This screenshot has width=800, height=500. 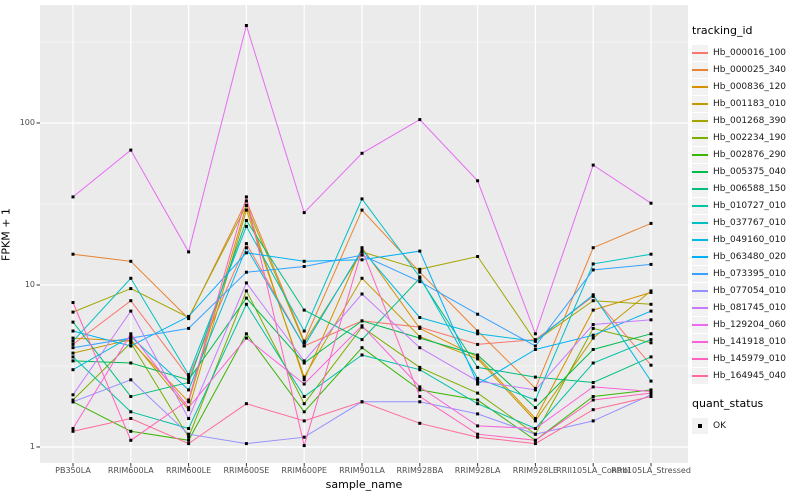 What do you see at coordinates (722, 30) in the screenshot?
I see `legend-title-tracking-id: tracking_id` at bounding box center [722, 30].